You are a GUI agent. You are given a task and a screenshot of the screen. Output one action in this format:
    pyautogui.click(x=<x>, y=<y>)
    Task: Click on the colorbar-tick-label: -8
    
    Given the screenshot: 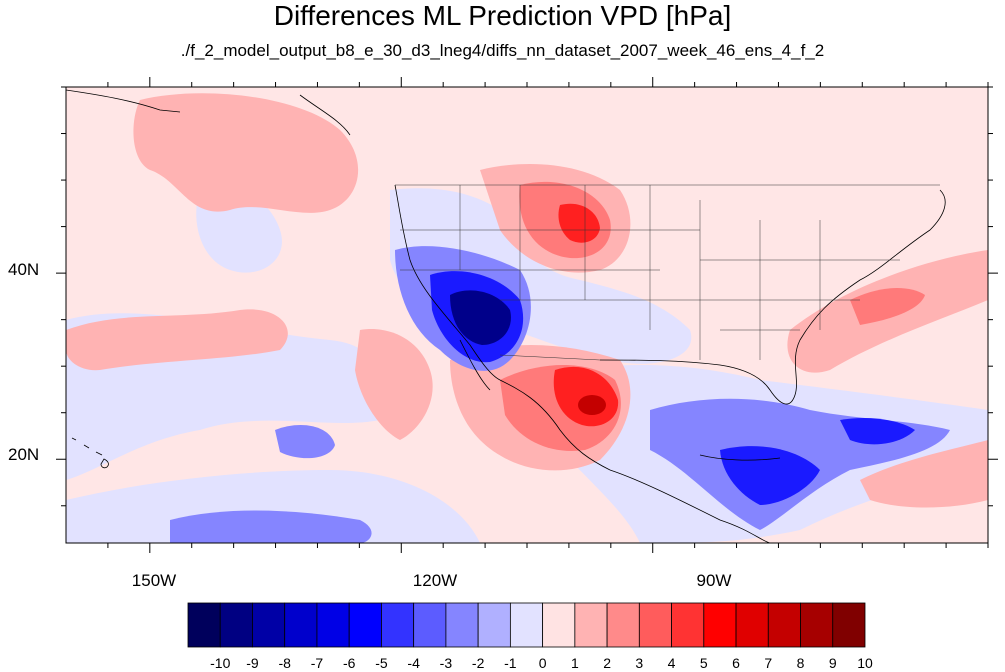 What is the action you would take?
    pyautogui.click(x=284, y=663)
    